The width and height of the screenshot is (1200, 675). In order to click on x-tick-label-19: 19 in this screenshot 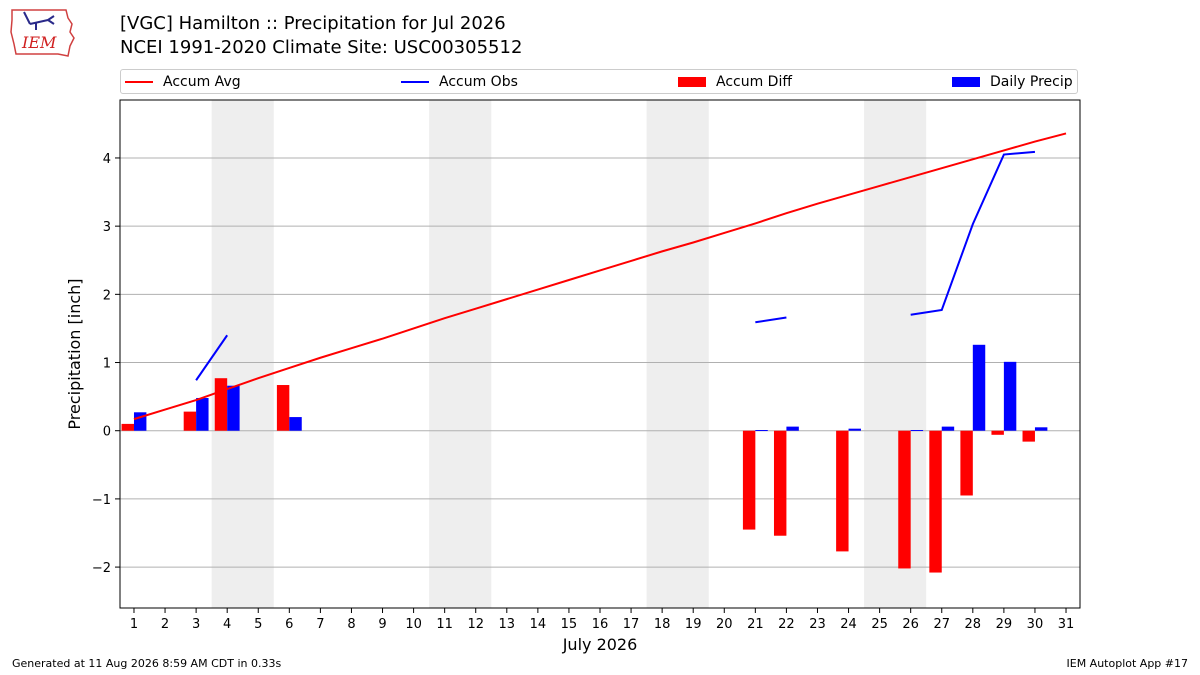, I will do `click(693, 624)`.